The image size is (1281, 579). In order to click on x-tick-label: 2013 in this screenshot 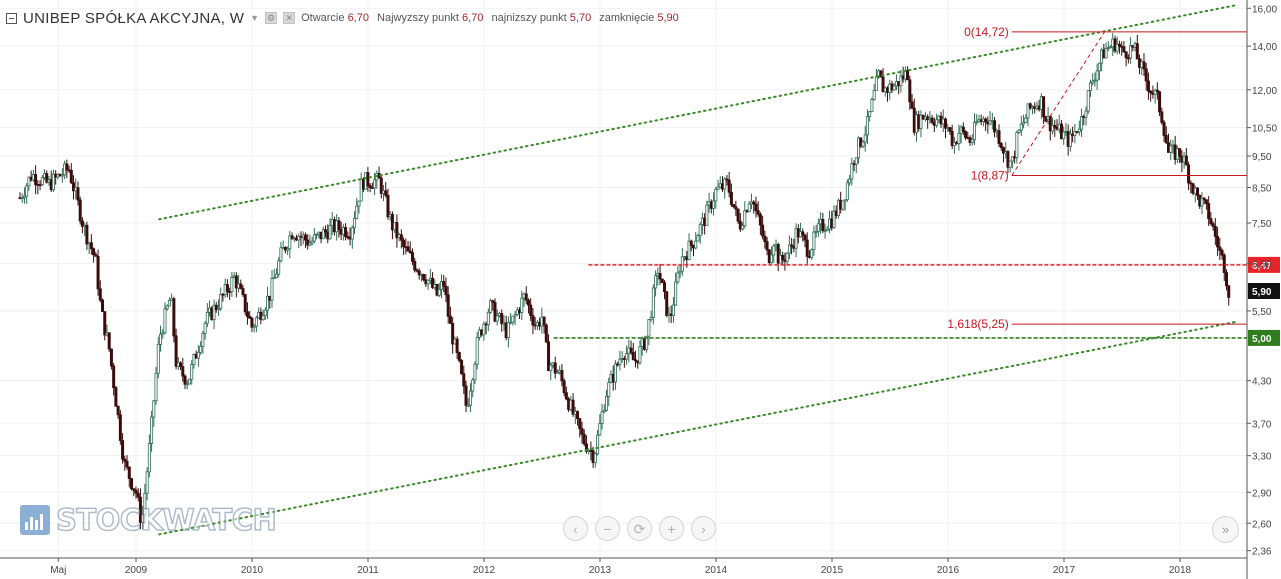, I will do `click(600, 570)`.